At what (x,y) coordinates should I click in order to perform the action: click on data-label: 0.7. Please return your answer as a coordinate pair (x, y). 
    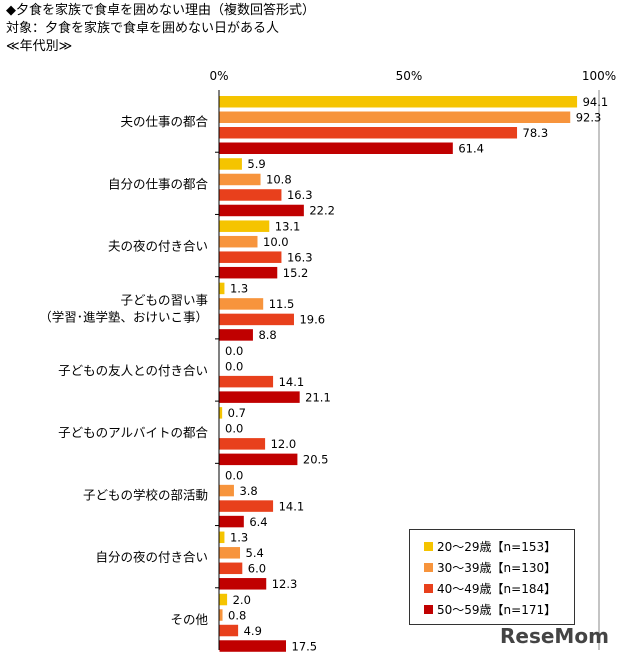
    Looking at the image, I should click on (237, 413).